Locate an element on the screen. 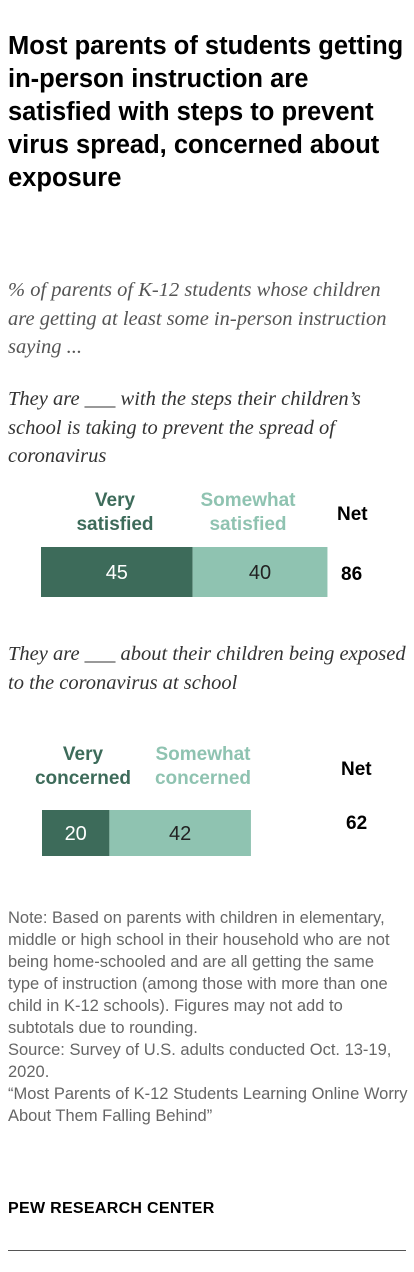  bottom-rule is located at coordinates (207, 1250).